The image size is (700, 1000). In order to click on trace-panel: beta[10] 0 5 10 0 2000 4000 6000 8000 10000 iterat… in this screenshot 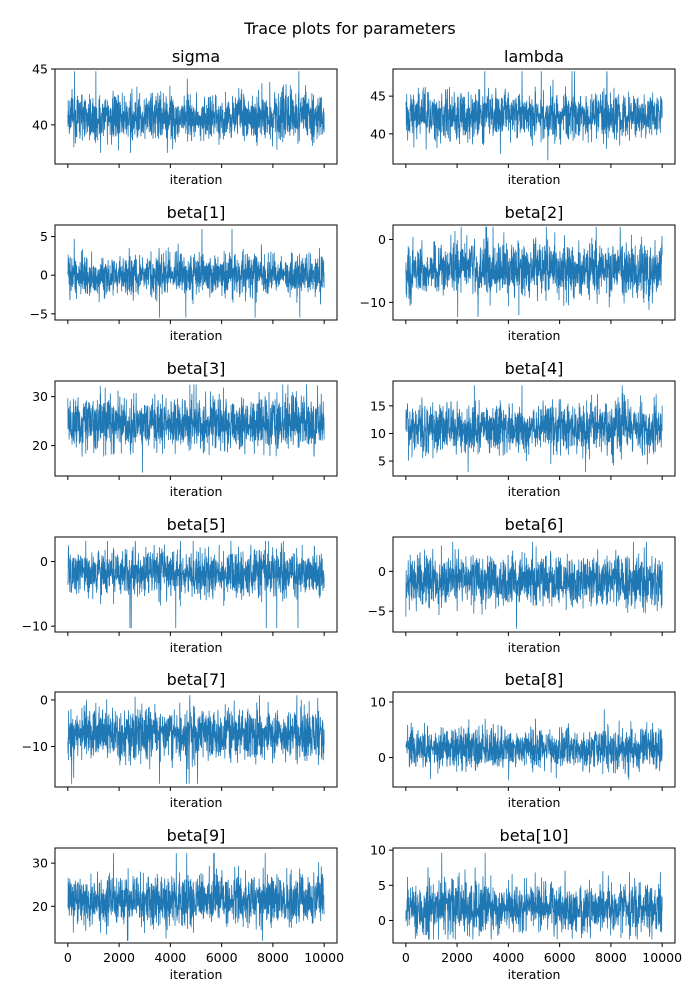, I will do `click(526, 904)`.